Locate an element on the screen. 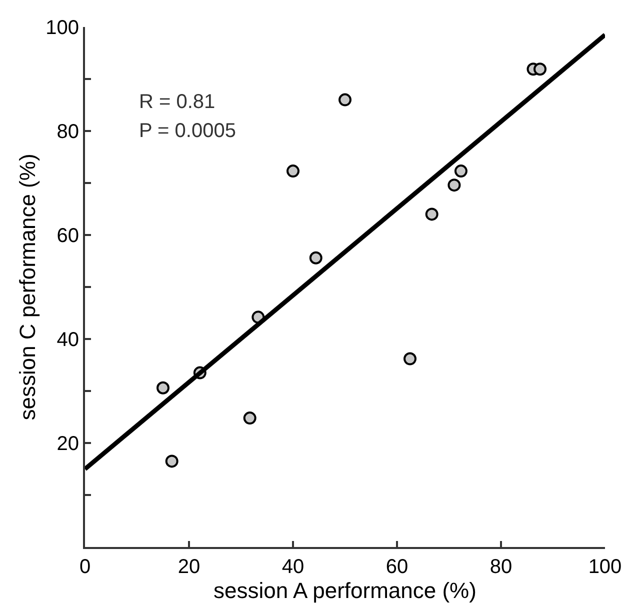 This screenshot has height=608, width=631. x-tick-label: 100 is located at coordinates (605, 567).